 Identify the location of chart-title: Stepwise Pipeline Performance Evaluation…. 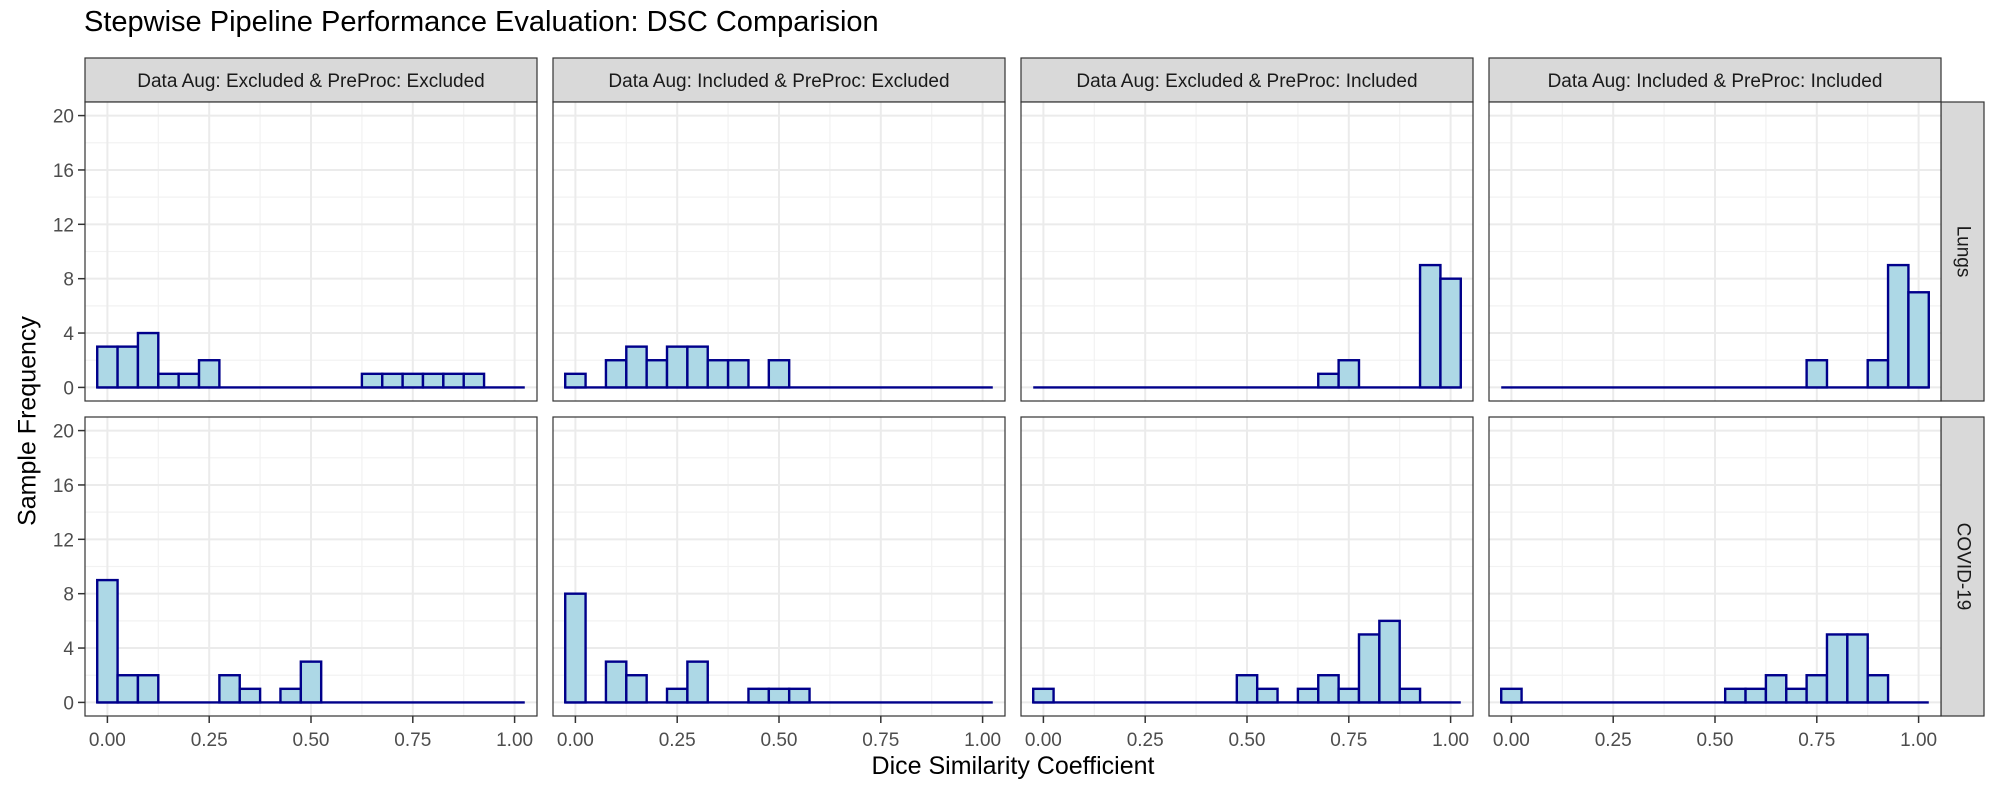
(481, 22).